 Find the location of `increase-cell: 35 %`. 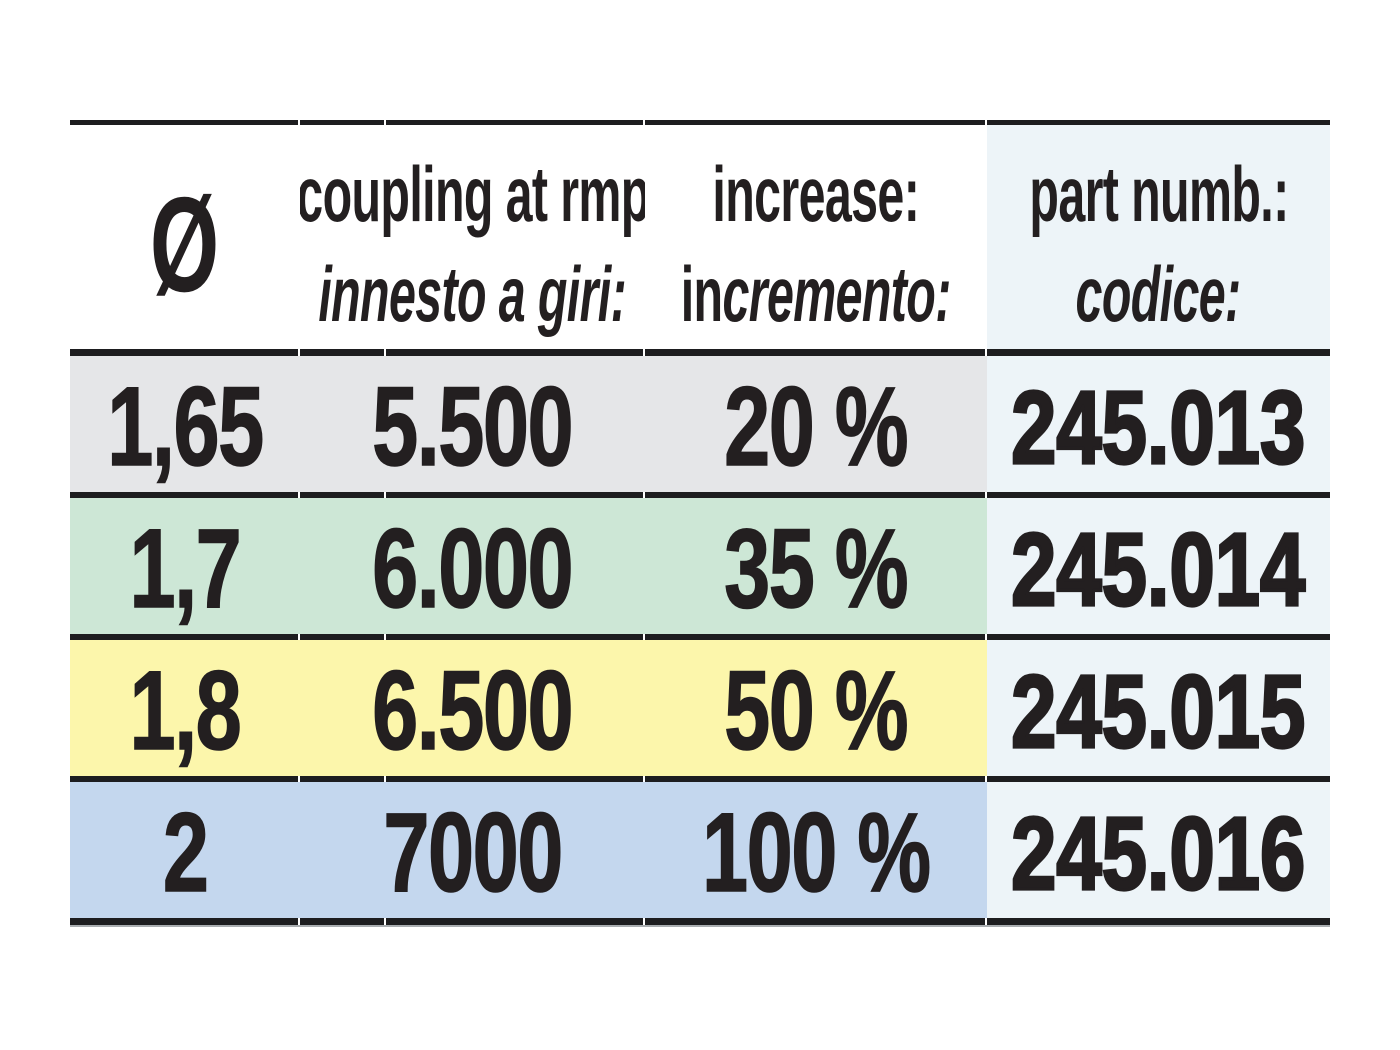

increase-cell: 35 % is located at coordinates (816, 566).